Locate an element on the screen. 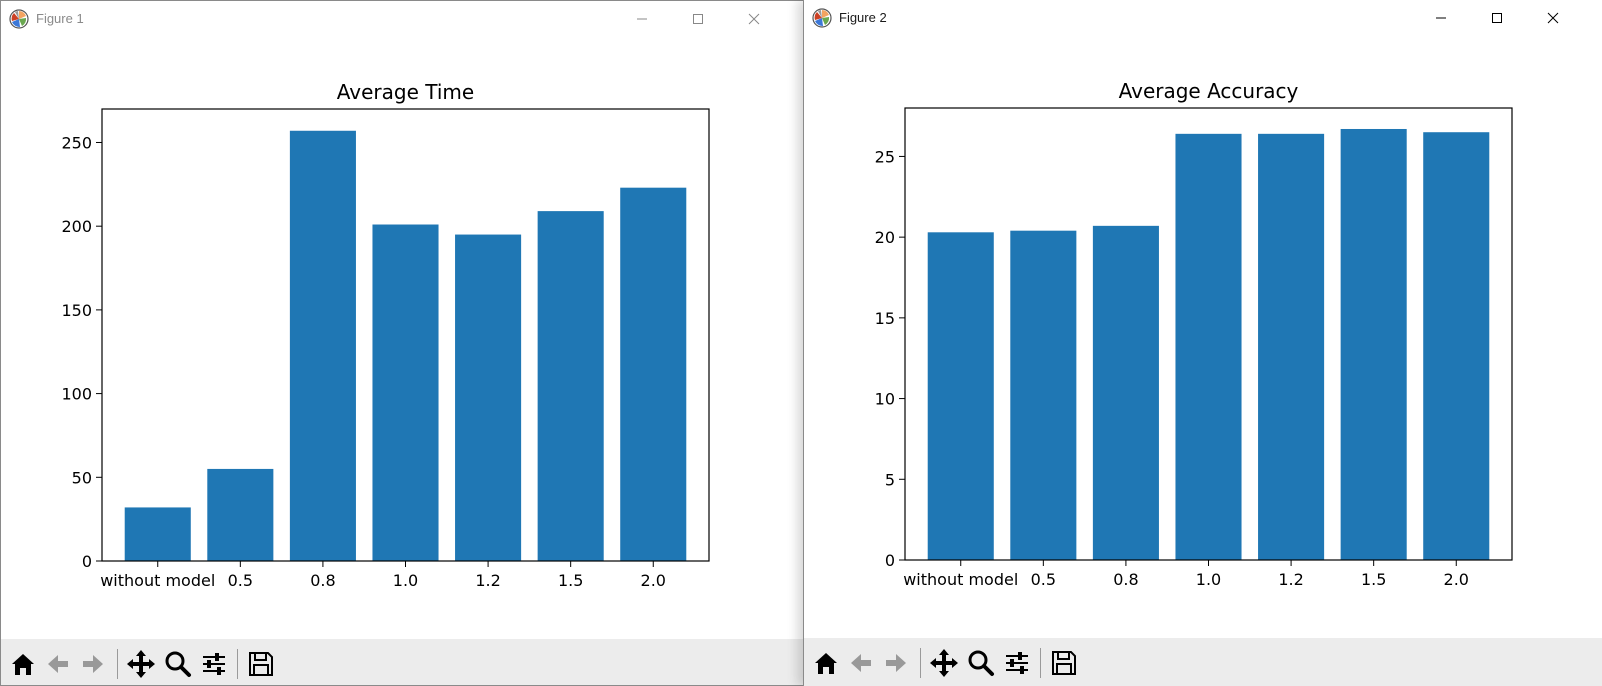 The image size is (1602, 686). y-tick-label: 10 is located at coordinates (885, 399).